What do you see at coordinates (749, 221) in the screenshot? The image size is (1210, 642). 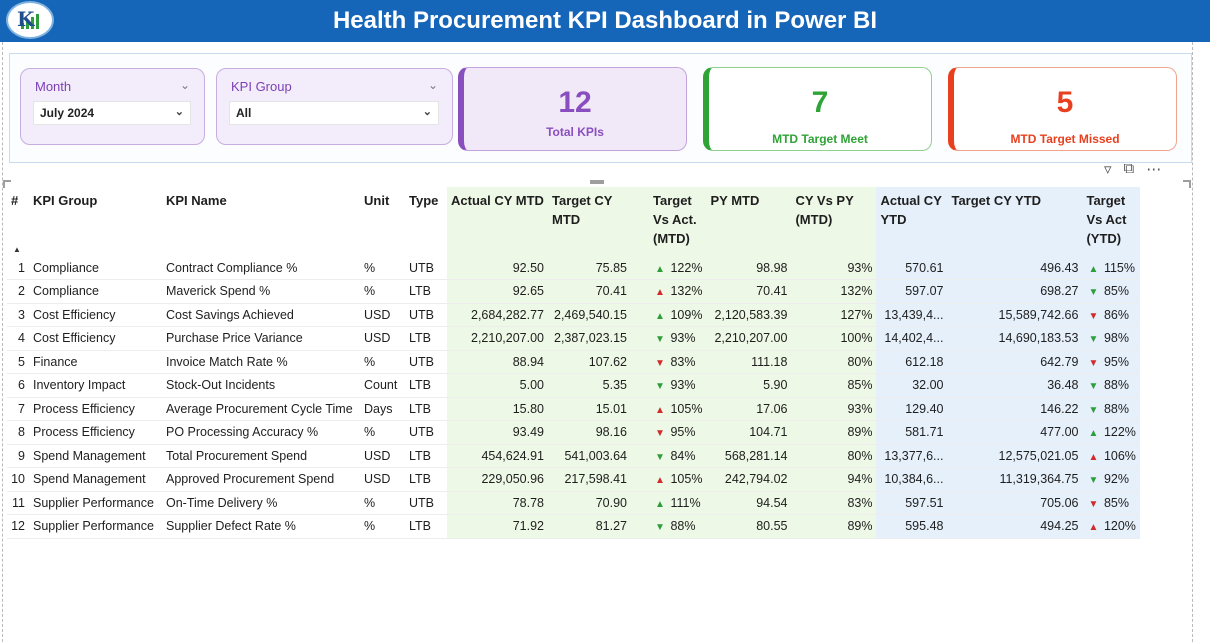 I see `col-header-py-mtd: PY MTD` at bounding box center [749, 221].